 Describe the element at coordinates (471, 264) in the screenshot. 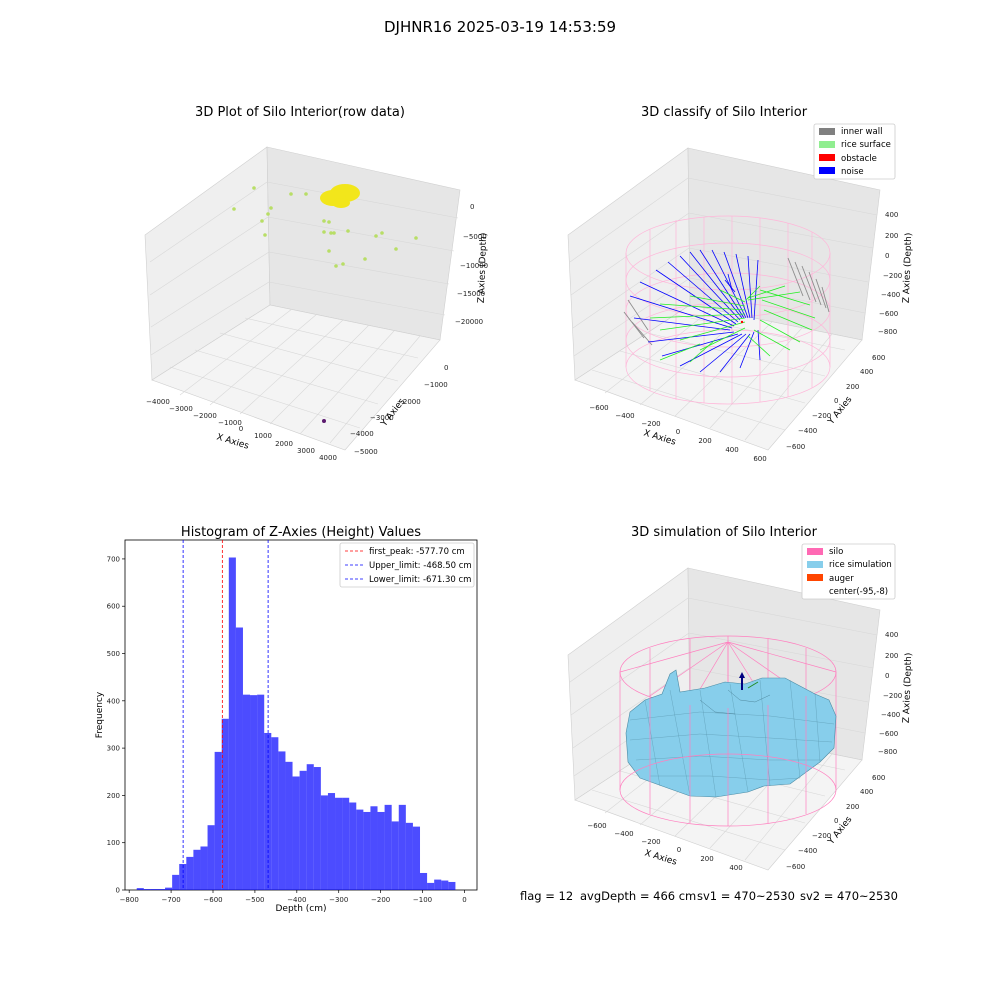

I see `raw-z-ticks: 0 −5000 −10000 −15000 −20000` at that location.